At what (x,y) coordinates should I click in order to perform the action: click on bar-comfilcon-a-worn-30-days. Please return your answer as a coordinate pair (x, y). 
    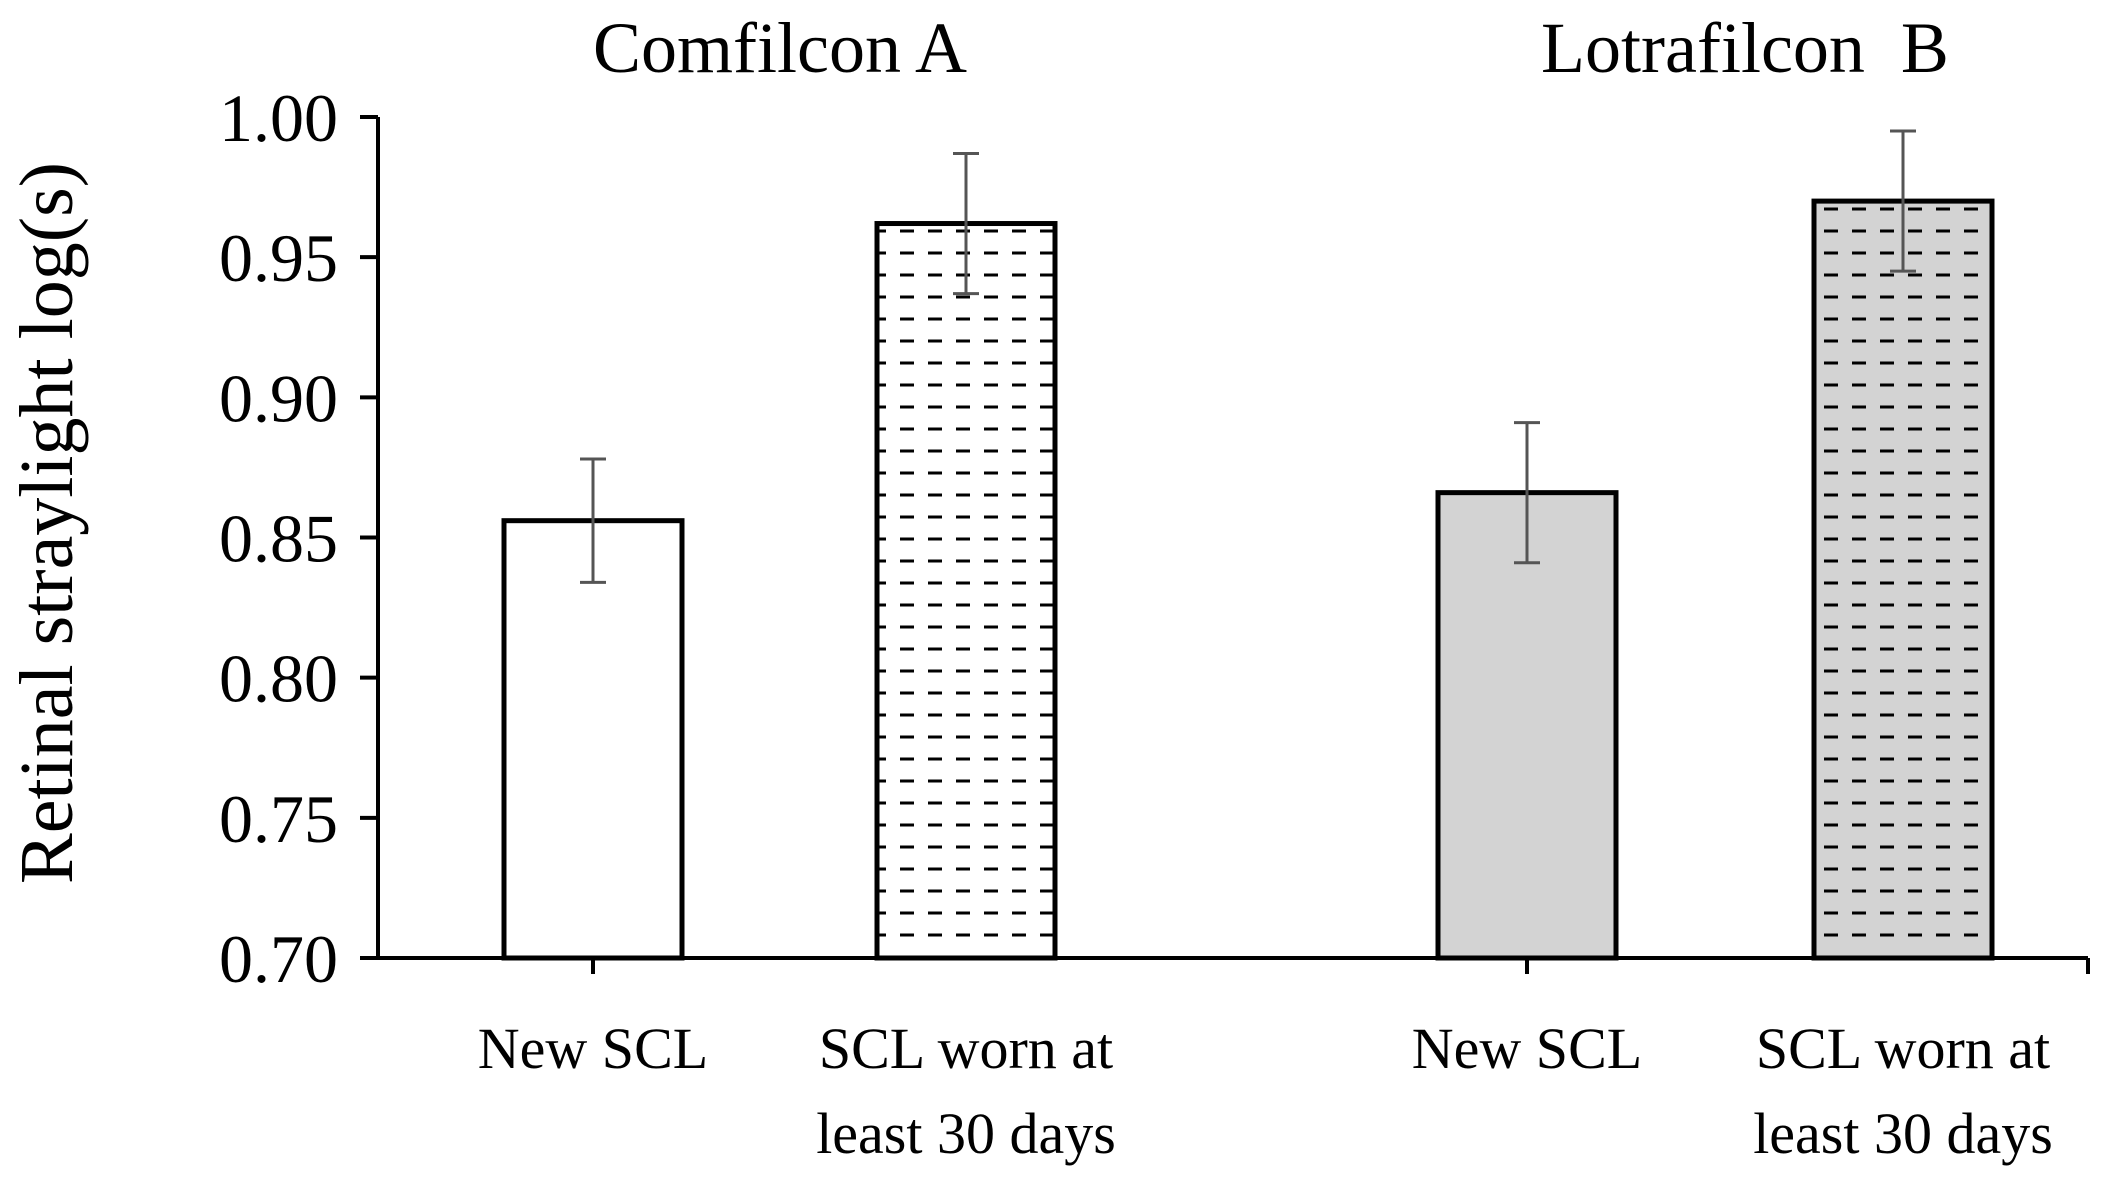
    Looking at the image, I should click on (966, 591).